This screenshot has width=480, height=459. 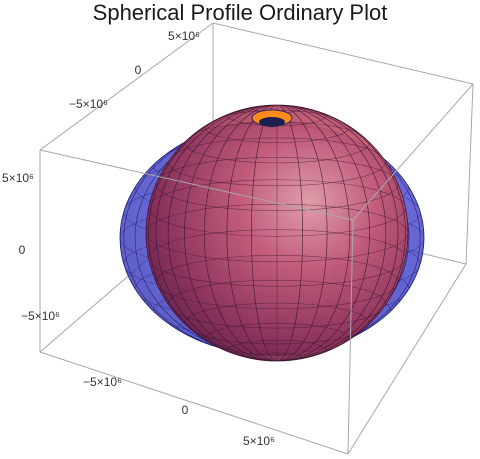 What do you see at coordinates (22, 250) in the screenshot?
I see `tick-left-vertical-1: 0` at bounding box center [22, 250].